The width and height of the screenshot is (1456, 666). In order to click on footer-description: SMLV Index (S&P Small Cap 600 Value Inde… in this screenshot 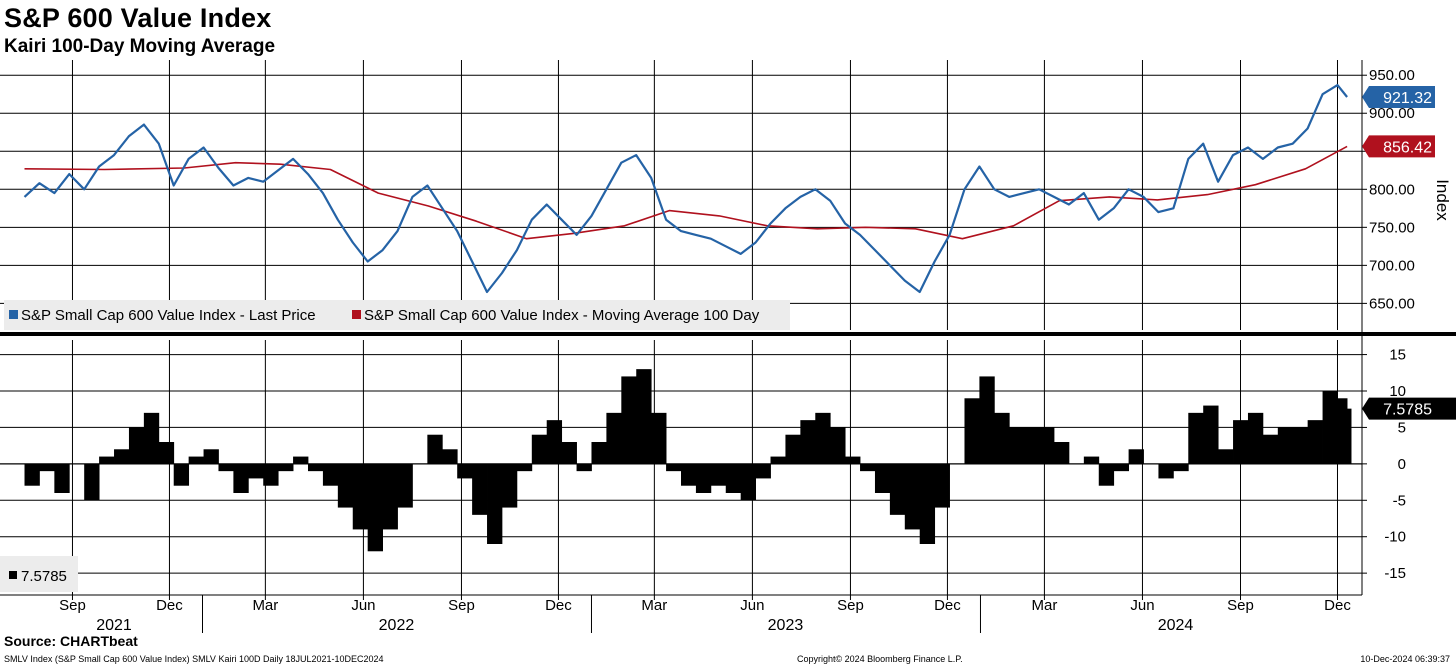, I will do `click(194, 659)`.